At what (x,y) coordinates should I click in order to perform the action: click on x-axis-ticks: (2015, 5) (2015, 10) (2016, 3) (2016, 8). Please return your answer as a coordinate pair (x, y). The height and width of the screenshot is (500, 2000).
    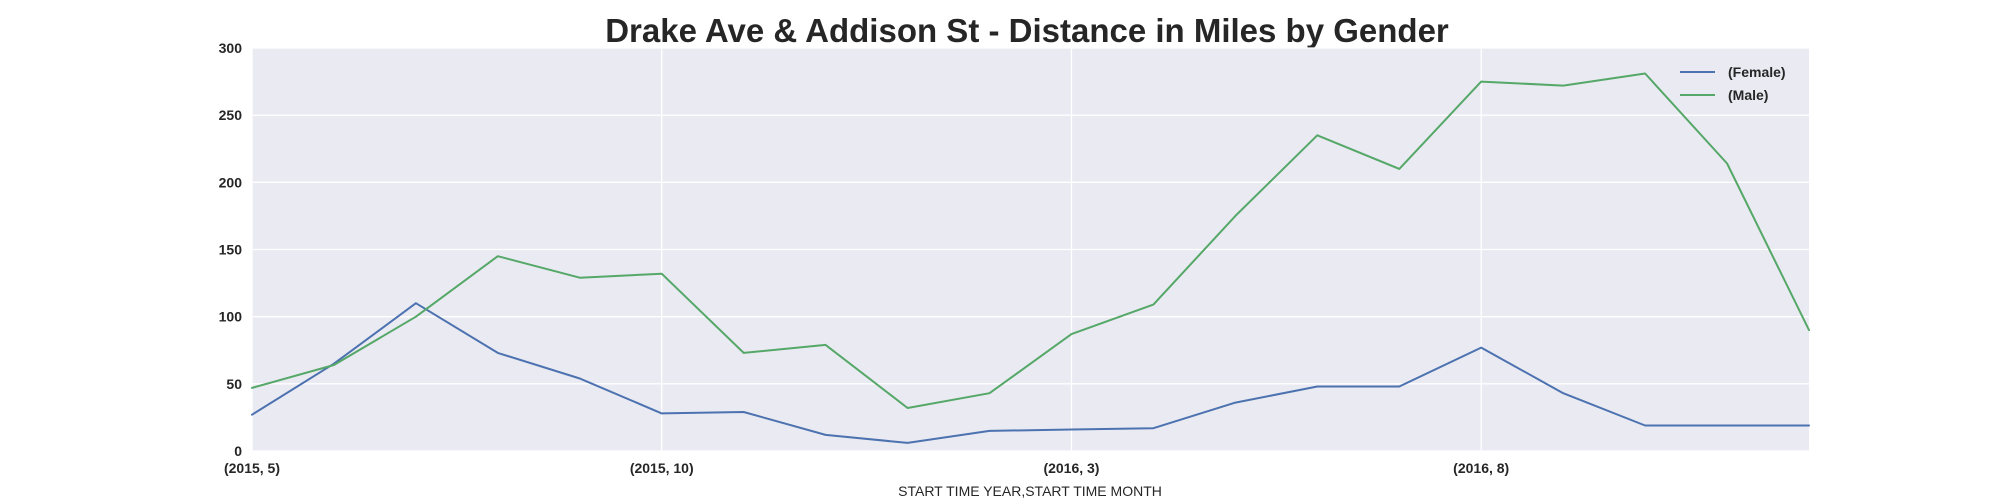
    Looking at the image, I should click on (866, 468).